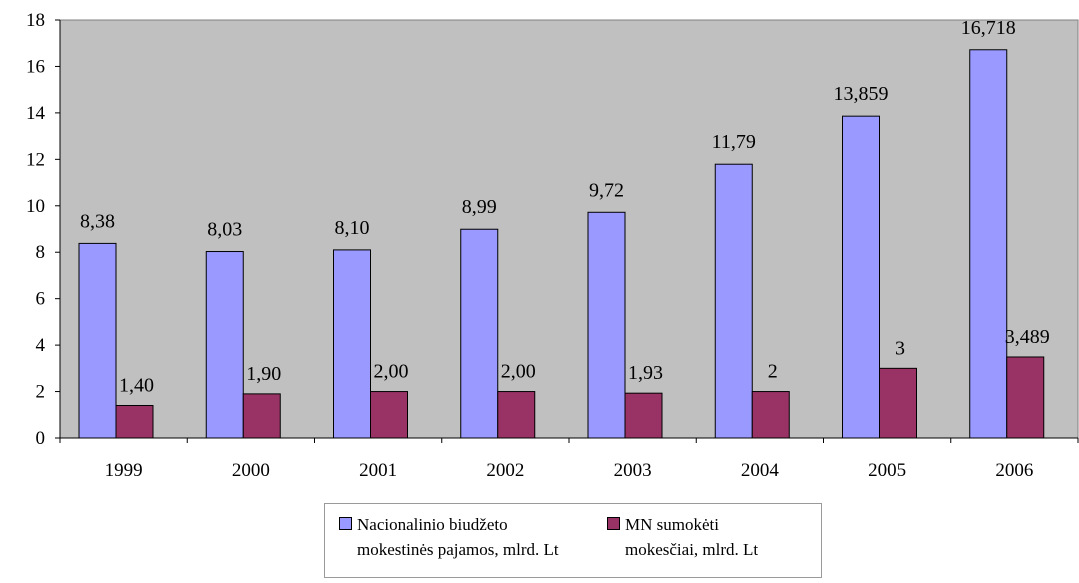  Describe the element at coordinates (988, 28) in the screenshot. I see `data-label-series-1-2006: 16,718` at that location.